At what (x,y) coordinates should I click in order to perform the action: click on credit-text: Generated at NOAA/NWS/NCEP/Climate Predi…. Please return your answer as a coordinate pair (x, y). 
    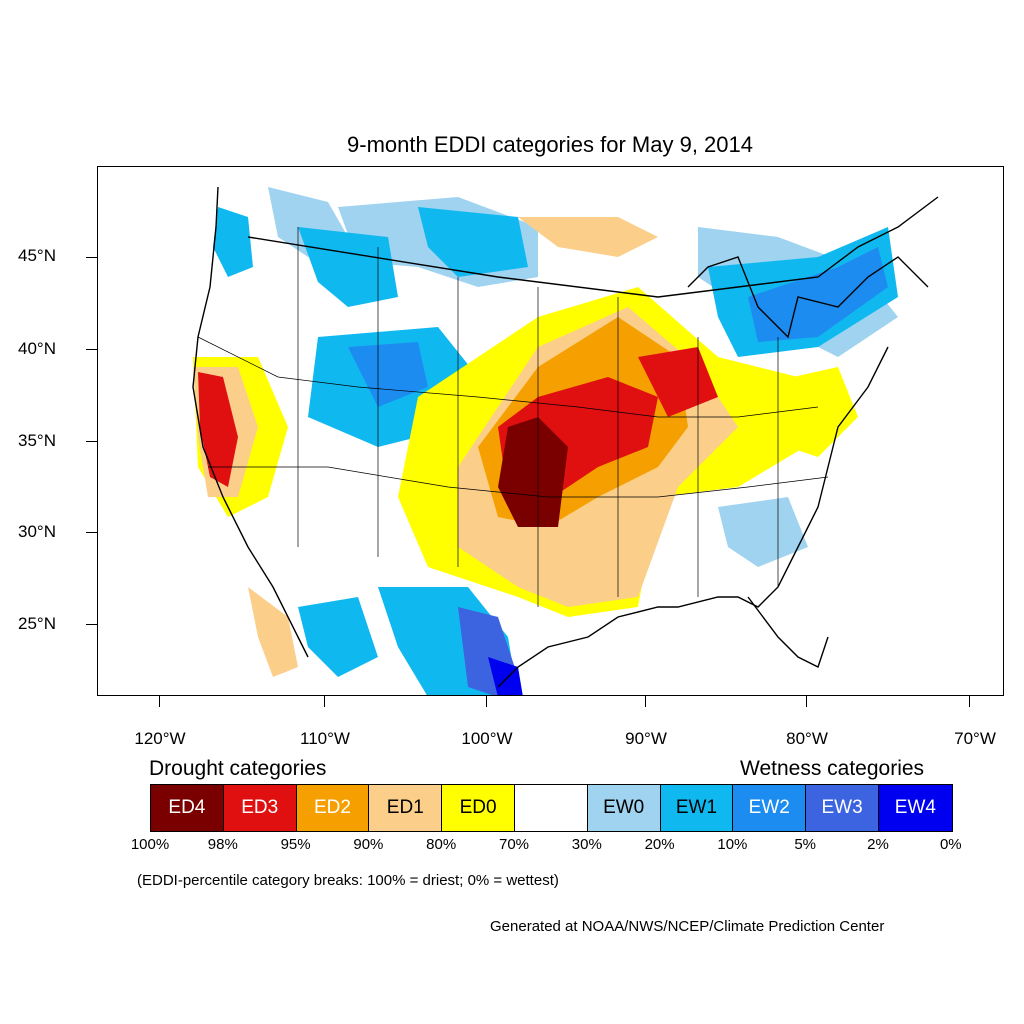
    Looking at the image, I should click on (687, 926).